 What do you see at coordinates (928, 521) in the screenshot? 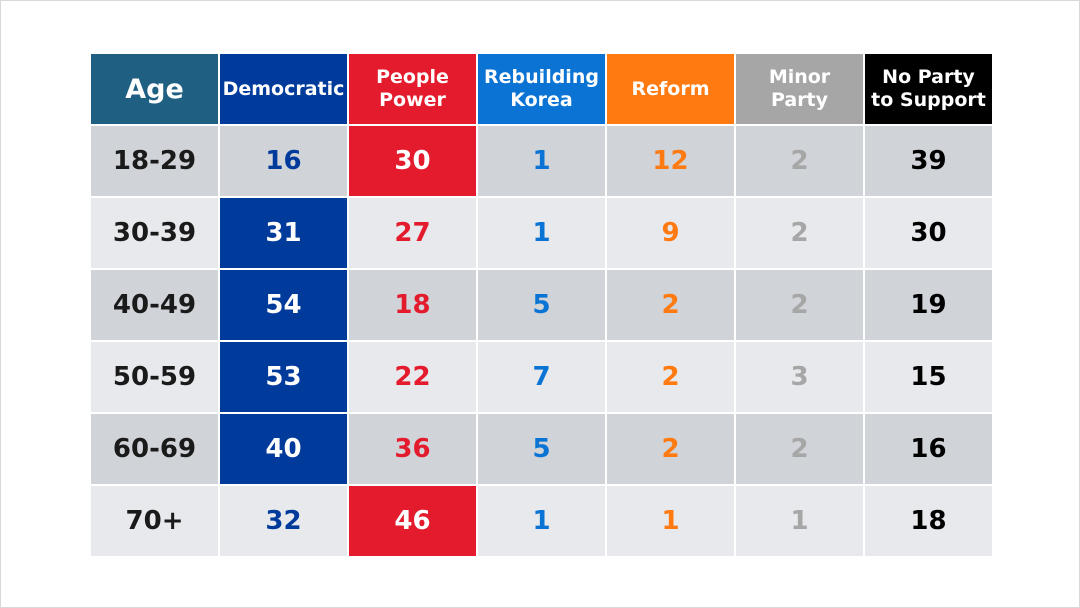
I see `value-cell-no-party: 18` at bounding box center [928, 521].